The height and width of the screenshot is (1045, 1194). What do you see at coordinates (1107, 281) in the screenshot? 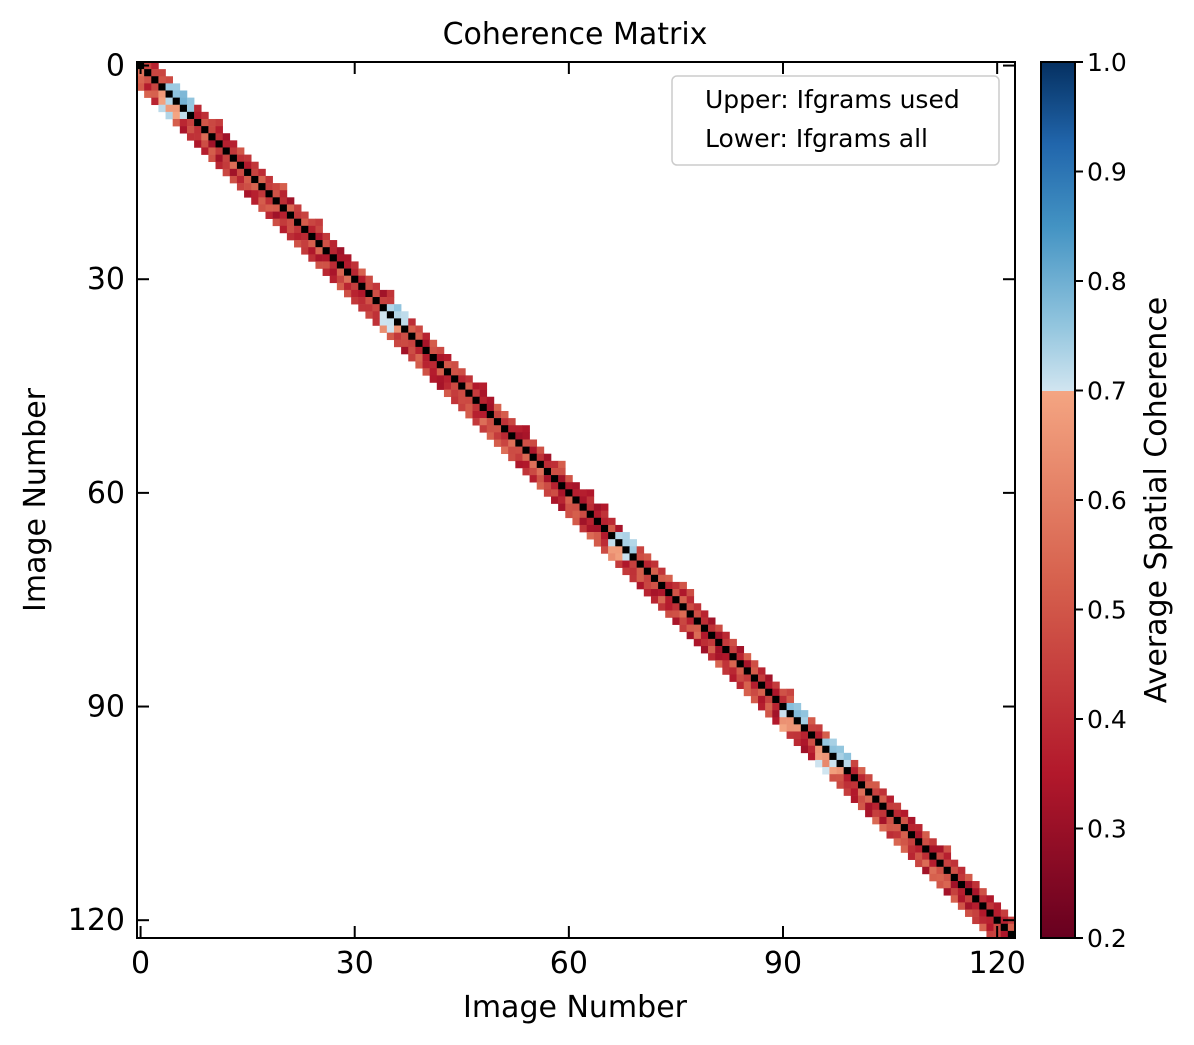
I see `colorbar-tick-label: 0.8` at bounding box center [1107, 281].